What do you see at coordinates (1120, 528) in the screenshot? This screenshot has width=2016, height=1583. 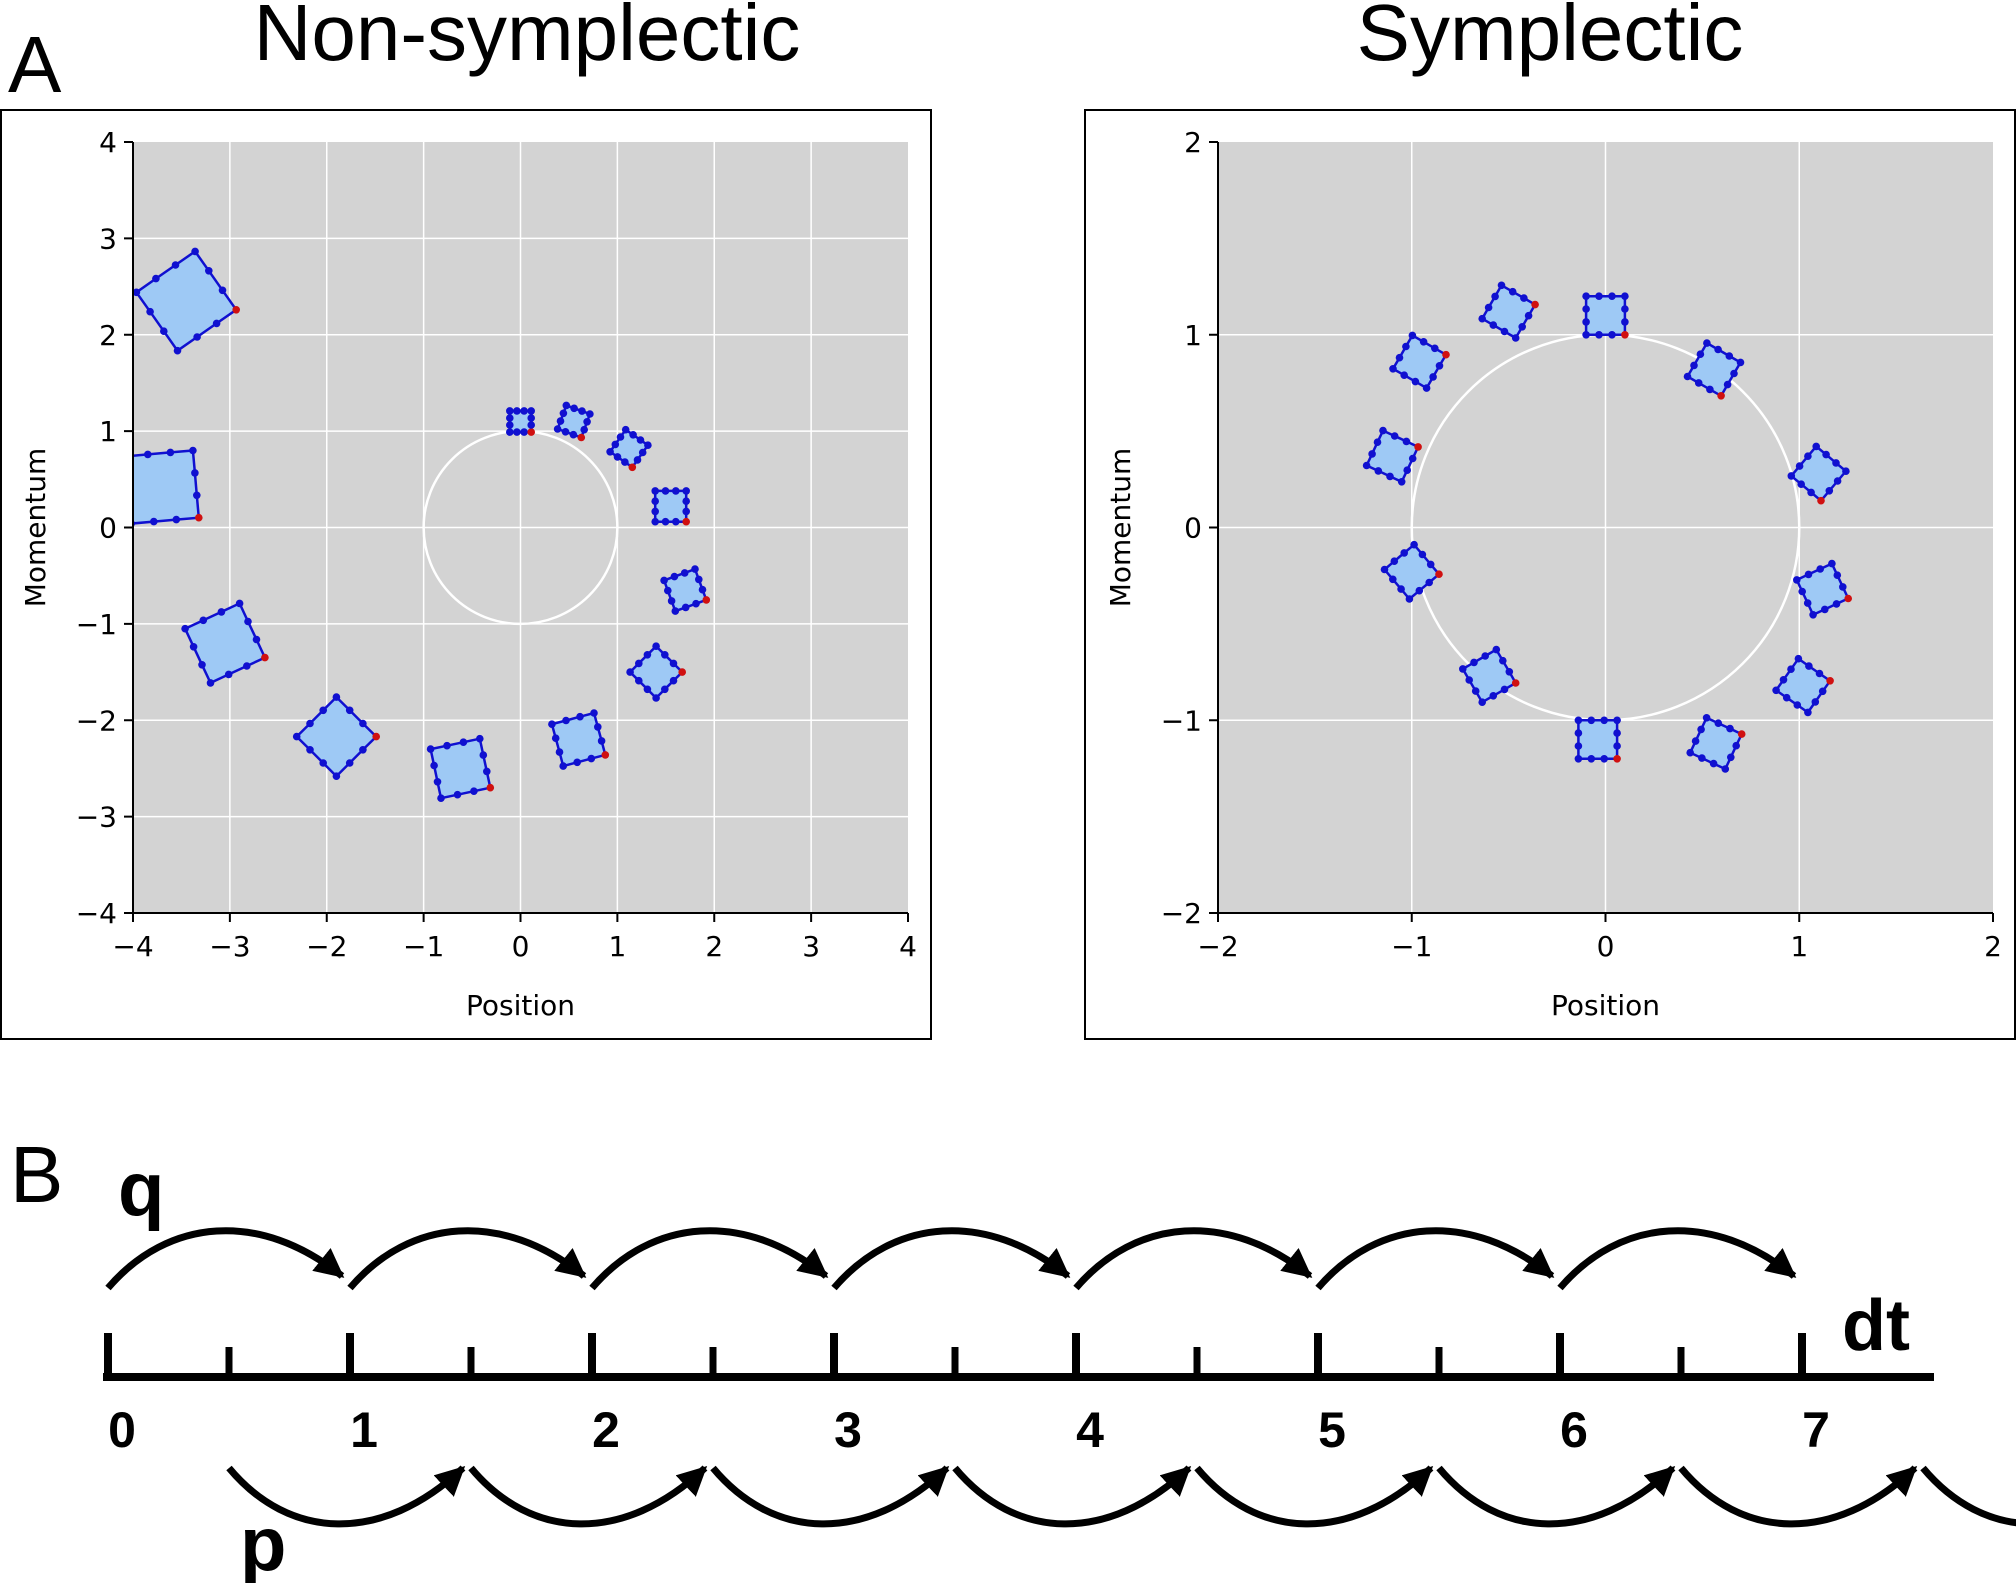 I see `right-y-axis-title: Momentum` at bounding box center [1120, 528].